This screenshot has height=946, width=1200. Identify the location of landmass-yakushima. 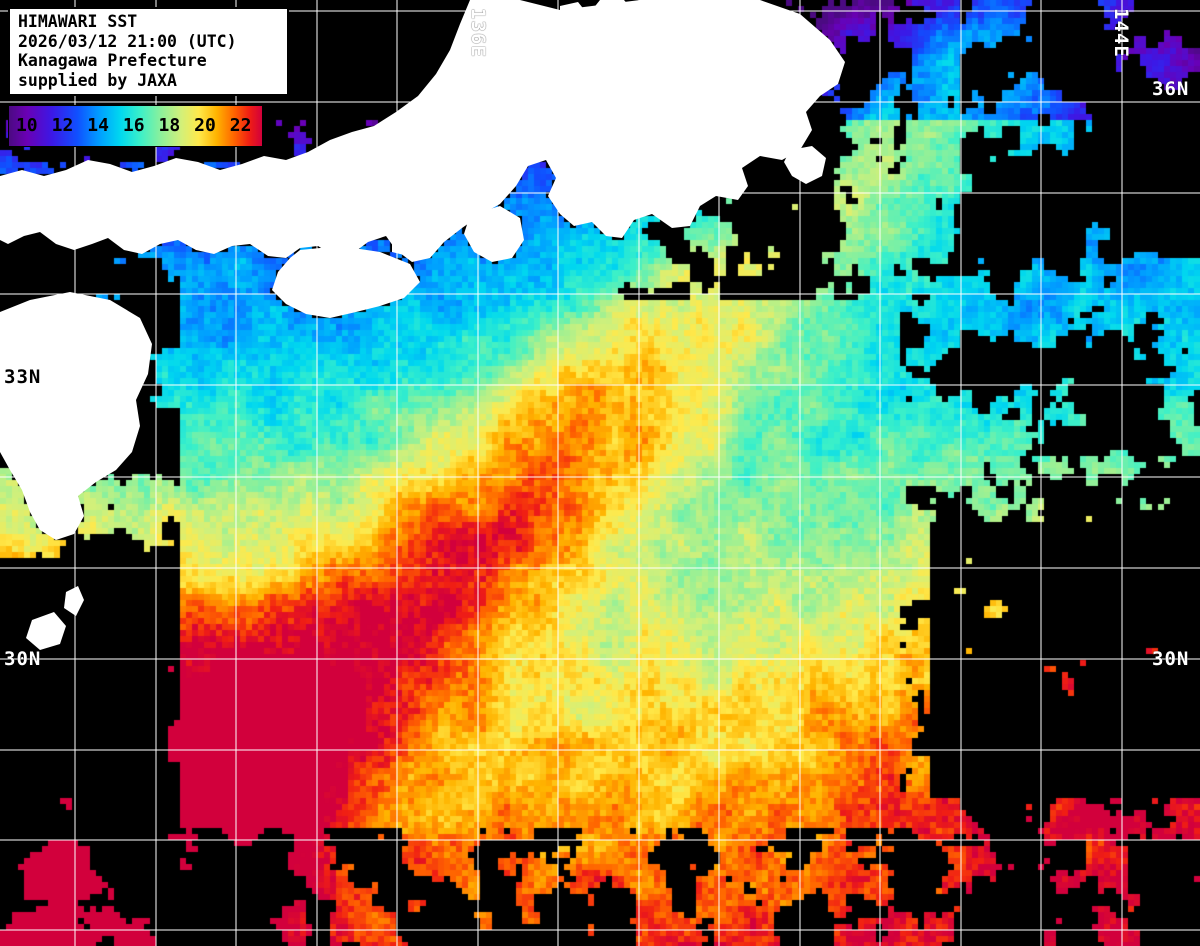
(46, 631).